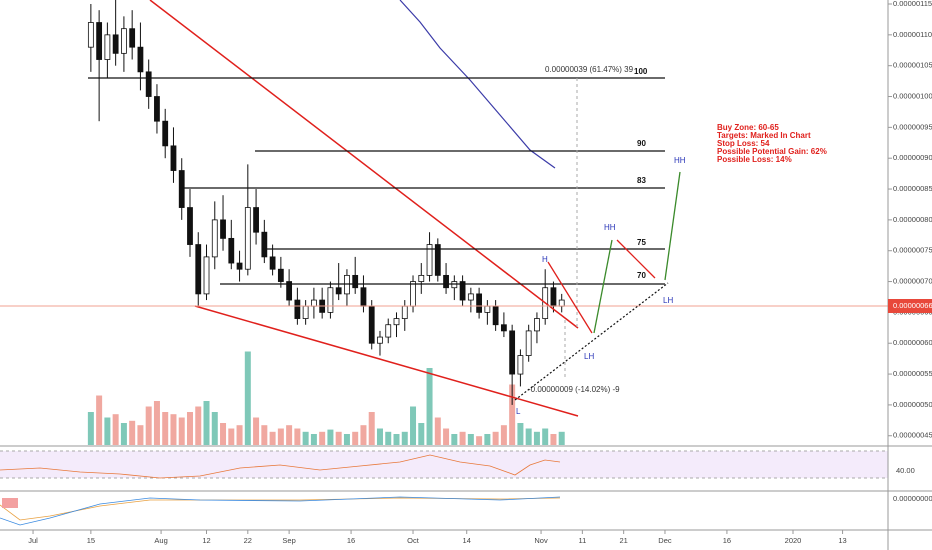 The image size is (932, 550). I want to click on volume-layer, so click(326, 398).